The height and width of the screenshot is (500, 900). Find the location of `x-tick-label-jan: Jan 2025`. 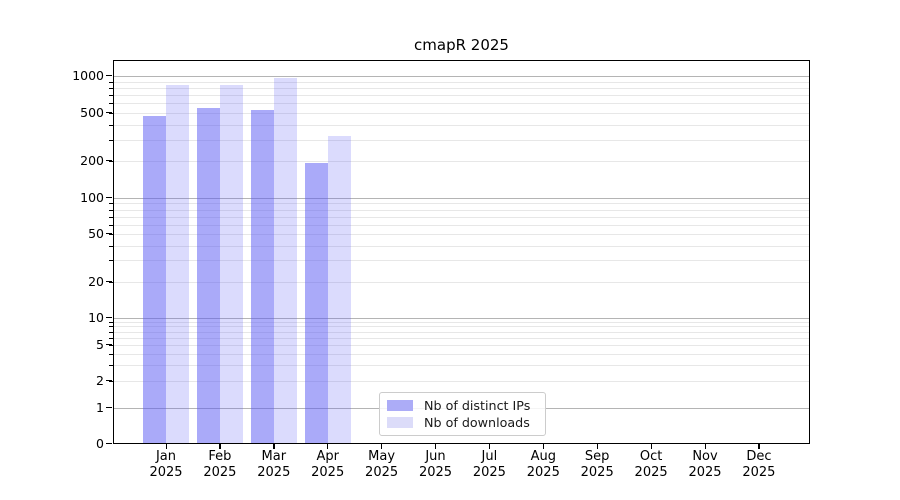

x-tick-label-jan: Jan 2025 is located at coordinates (166, 464).